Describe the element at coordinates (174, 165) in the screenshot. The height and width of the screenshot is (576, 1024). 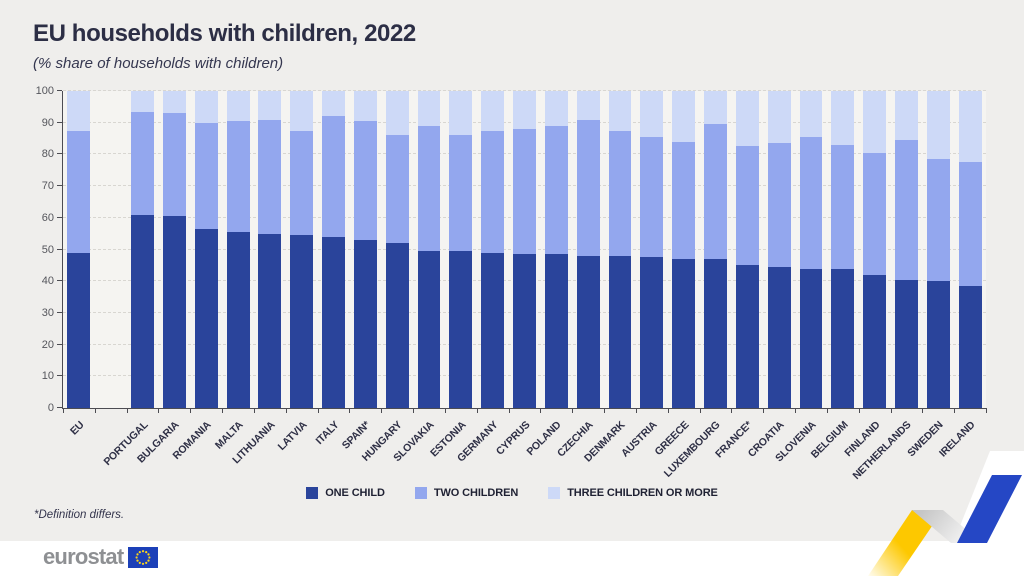
I see `bar-segment-two-children-bulgaria` at that location.